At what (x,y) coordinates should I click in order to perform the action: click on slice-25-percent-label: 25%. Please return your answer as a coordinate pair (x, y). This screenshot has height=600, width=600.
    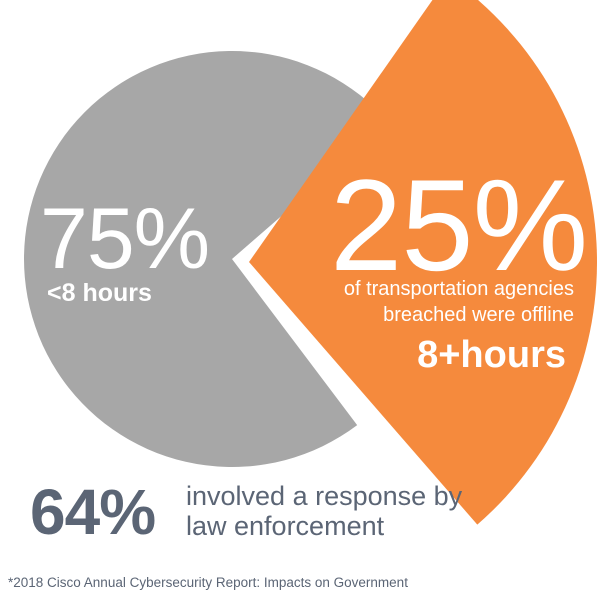
    Looking at the image, I should click on (459, 225).